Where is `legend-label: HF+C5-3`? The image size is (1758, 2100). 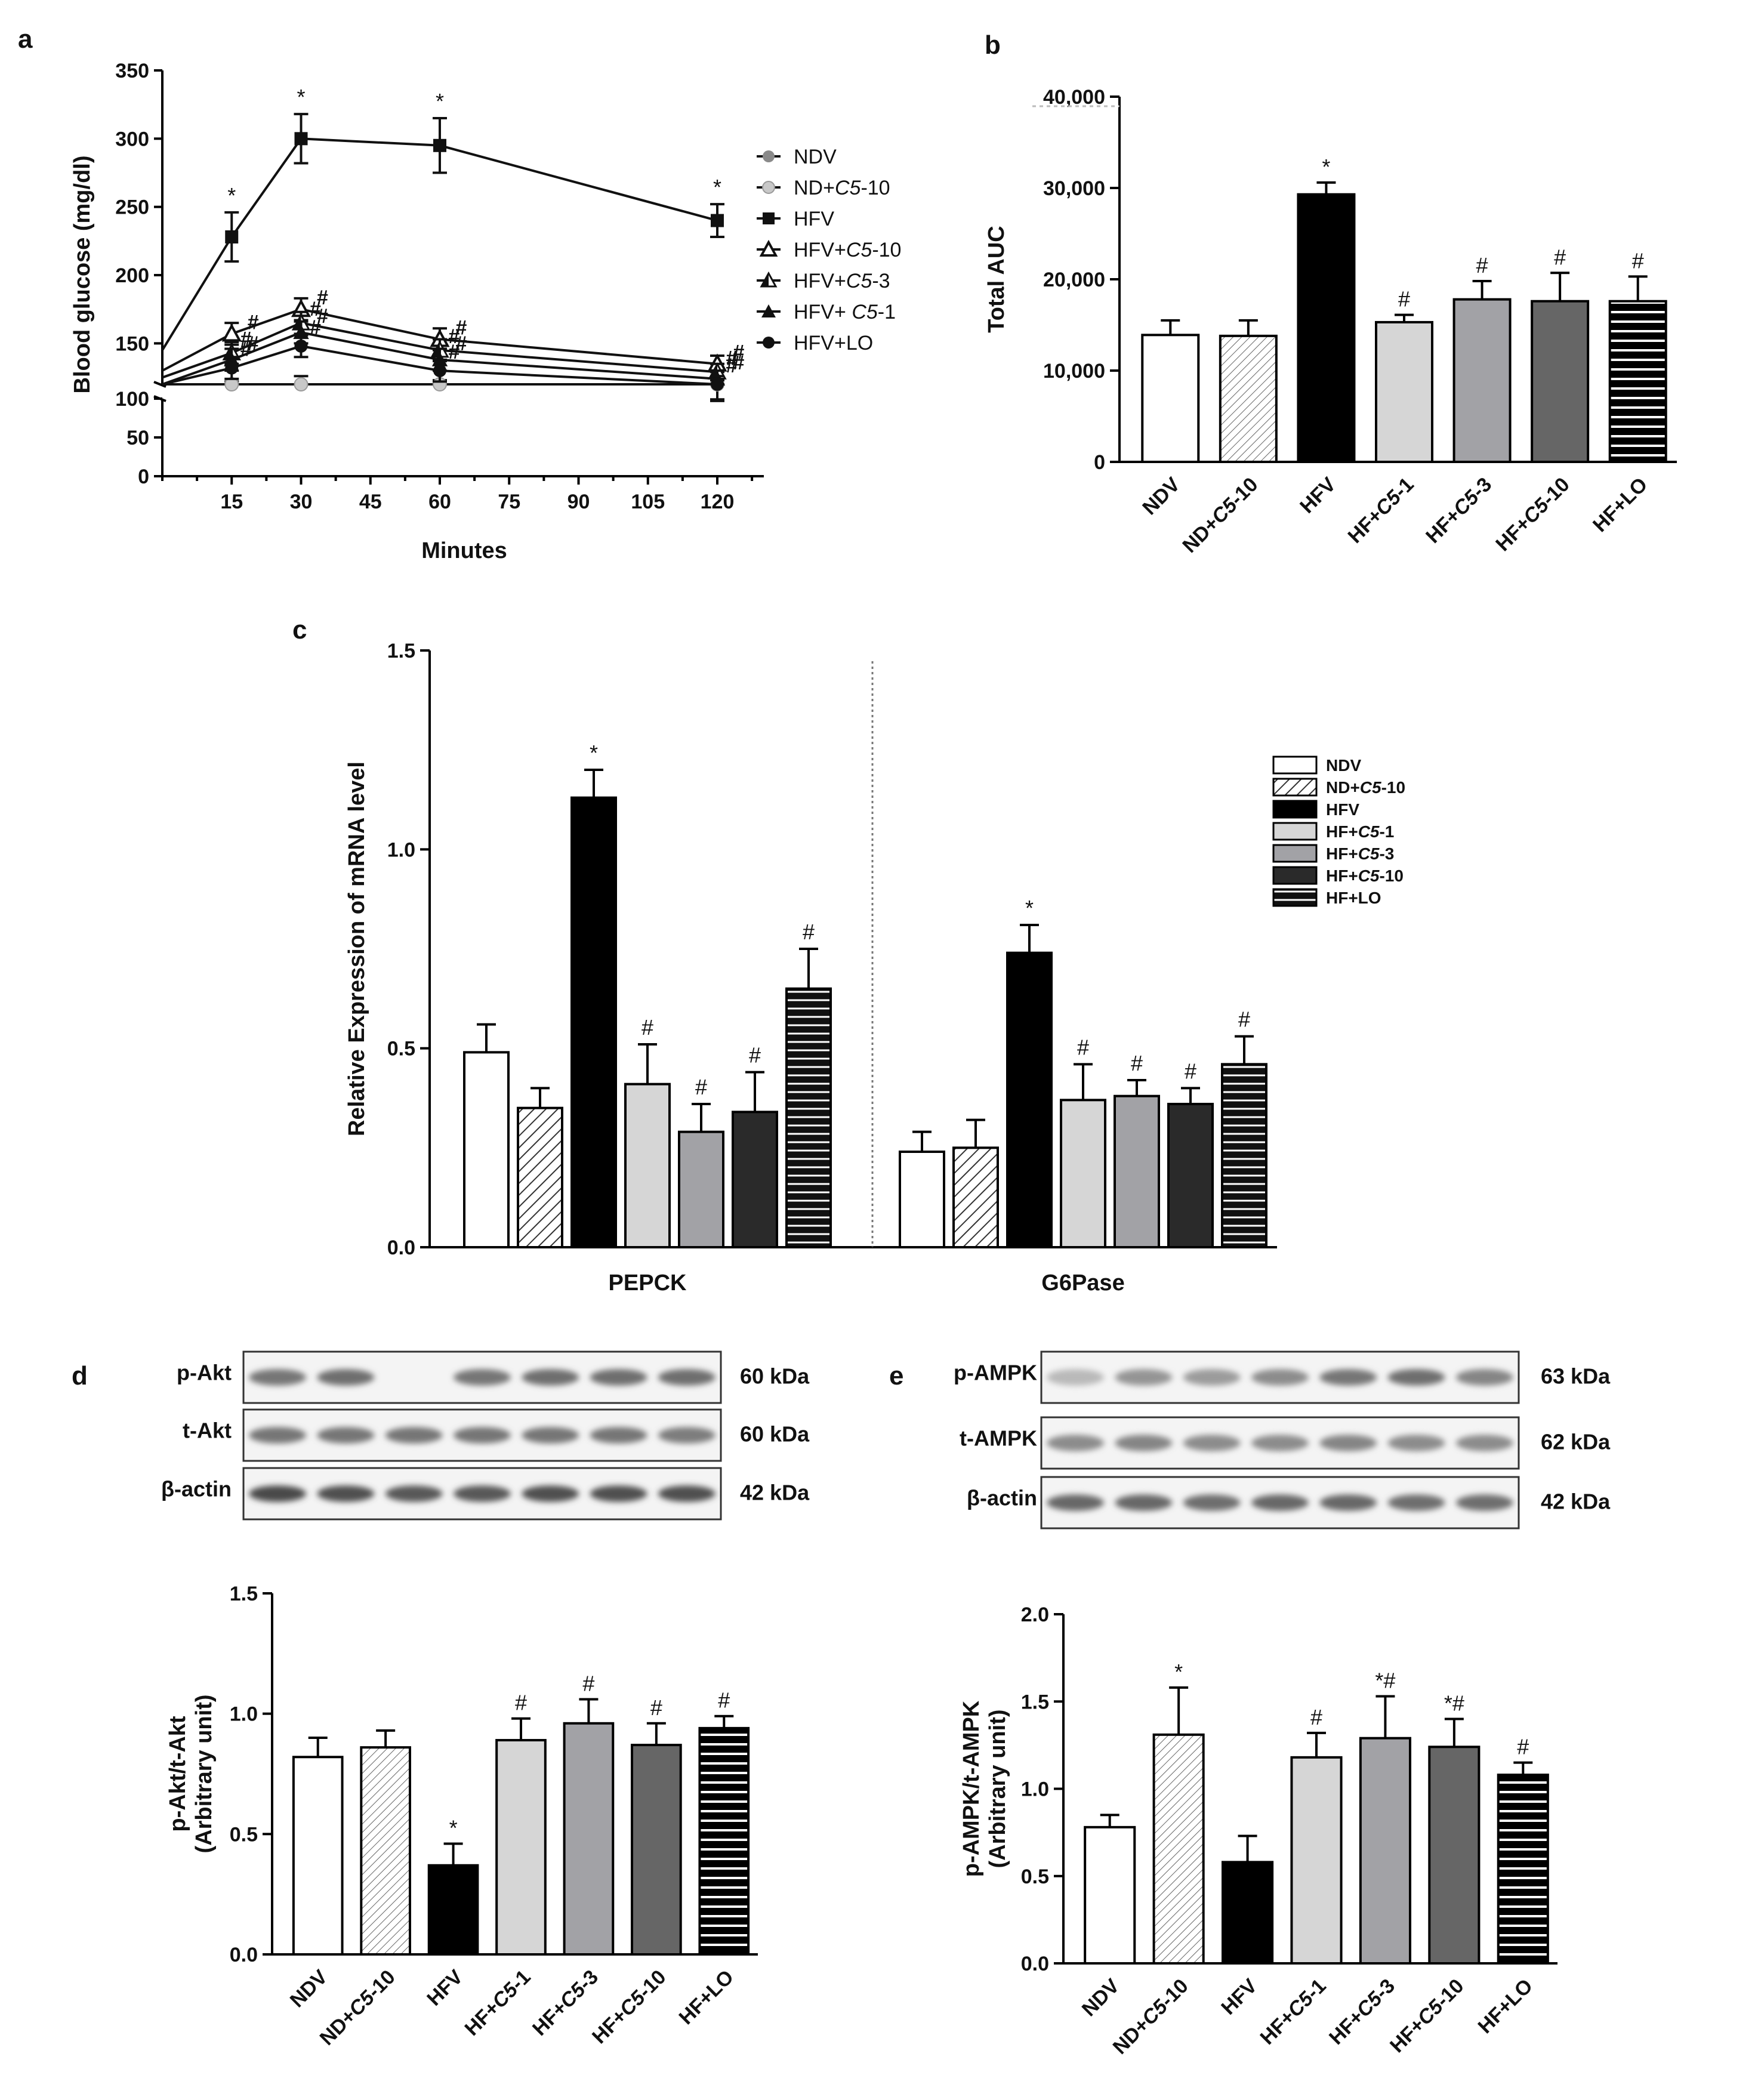 legend-label: HF+C5-3 is located at coordinates (1360, 853).